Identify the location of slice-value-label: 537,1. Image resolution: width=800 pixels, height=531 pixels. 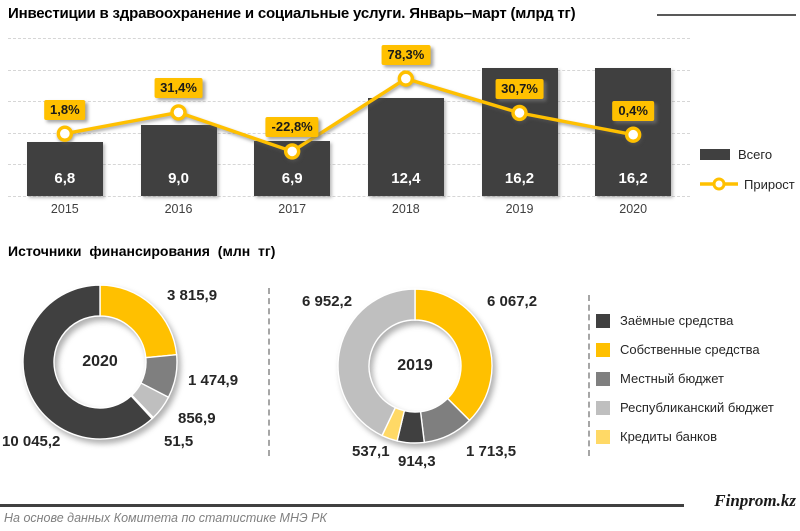
(371, 451).